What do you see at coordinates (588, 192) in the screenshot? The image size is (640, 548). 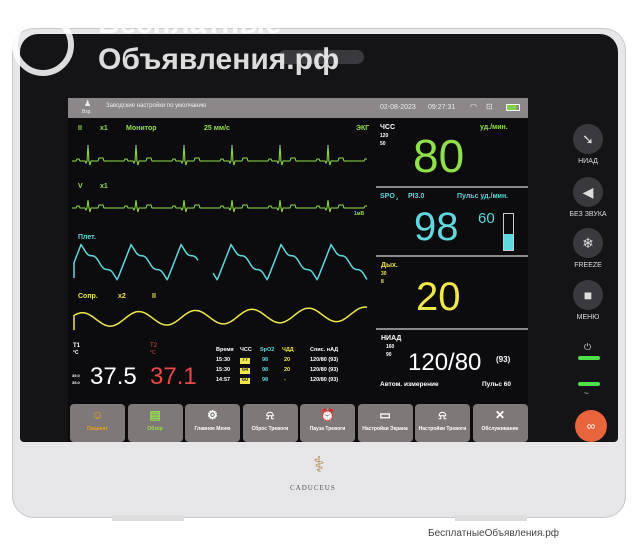 I see `mute-button: ◀` at bounding box center [588, 192].